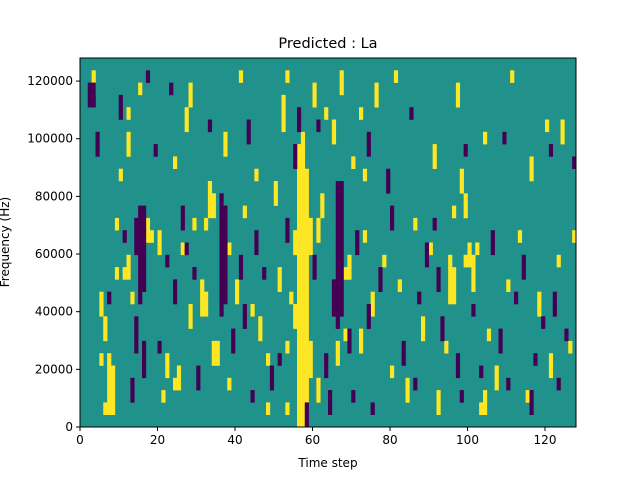 This screenshot has width=640, height=480. I want to click on x-tick-label: 40, so click(234, 440).